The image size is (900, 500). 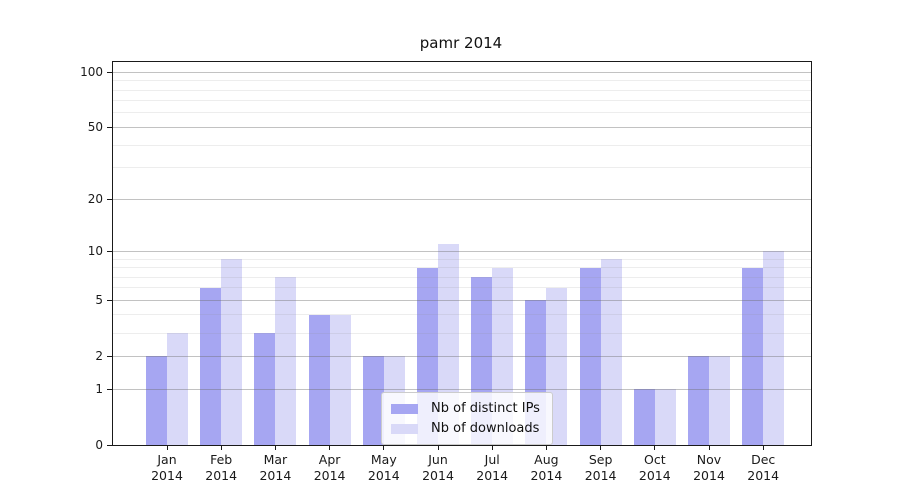 What do you see at coordinates (404, 408) in the screenshot?
I see `legend-swatch-distinct-ips` at bounding box center [404, 408].